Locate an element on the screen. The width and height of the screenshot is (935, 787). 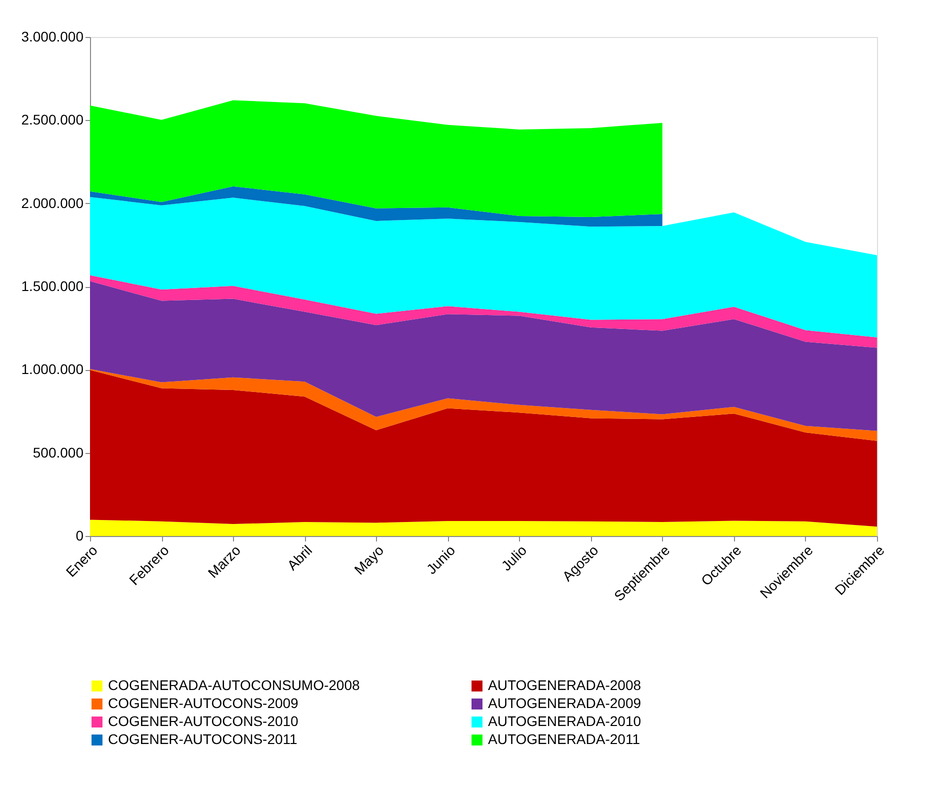
y-tick-label: 500.000 is located at coordinates (58, 452).